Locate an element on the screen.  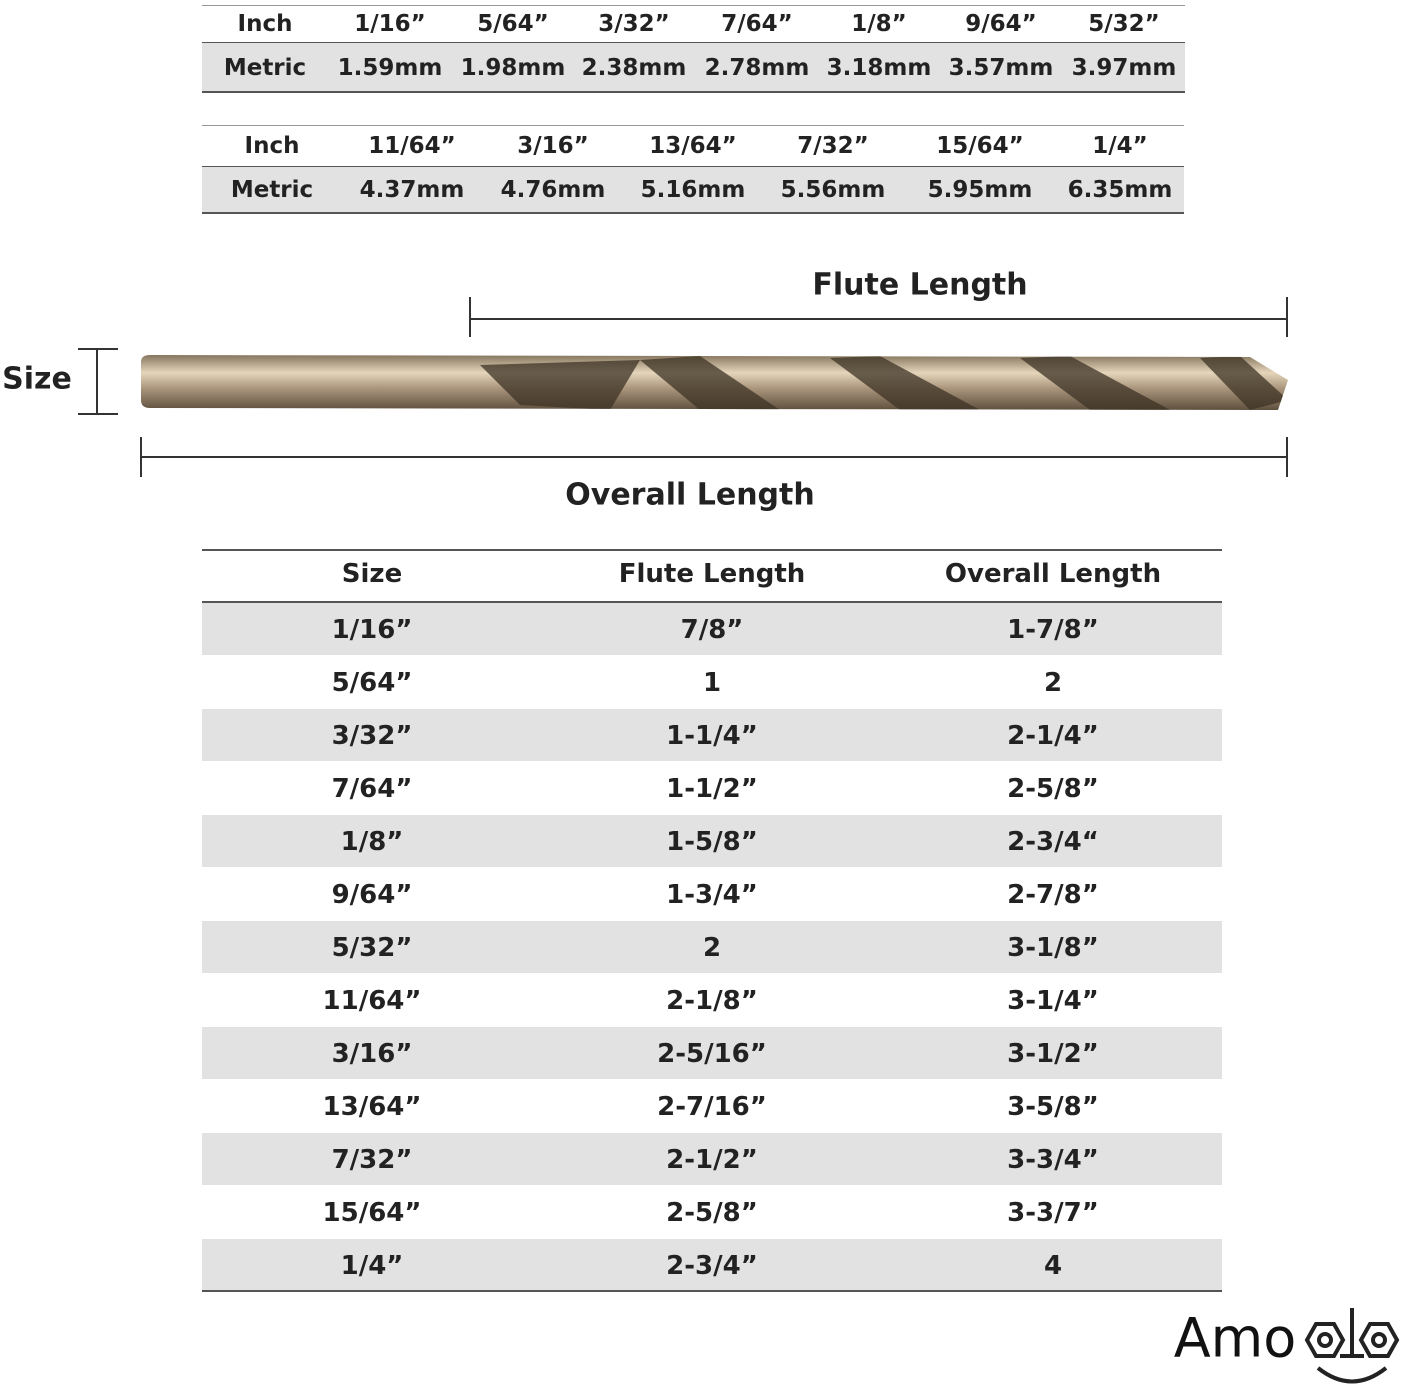
cell: 5.16mm is located at coordinates (693, 190).